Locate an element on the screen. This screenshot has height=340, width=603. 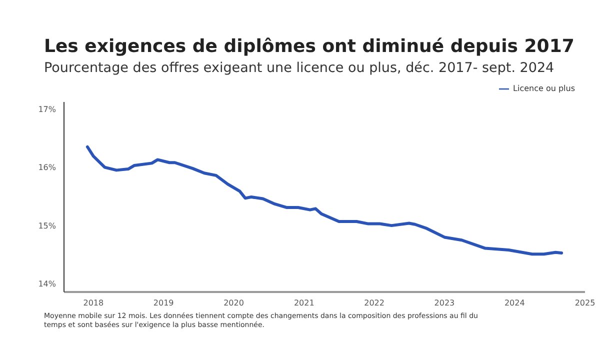
chart-subtitle: Pourcentage des offres exigeant une licence ou plus, déc. 2017- sept. 2024 is located at coordinates (299, 68).